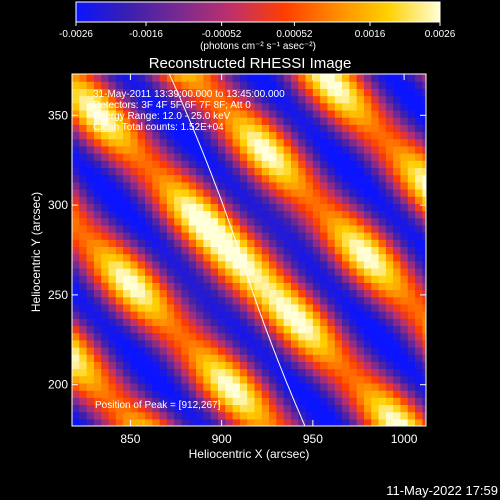  What do you see at coordinates (294, 34) in the screenshot?
I see `colorbar-tick-label: 0.00052` at bounding box center [294, 34].